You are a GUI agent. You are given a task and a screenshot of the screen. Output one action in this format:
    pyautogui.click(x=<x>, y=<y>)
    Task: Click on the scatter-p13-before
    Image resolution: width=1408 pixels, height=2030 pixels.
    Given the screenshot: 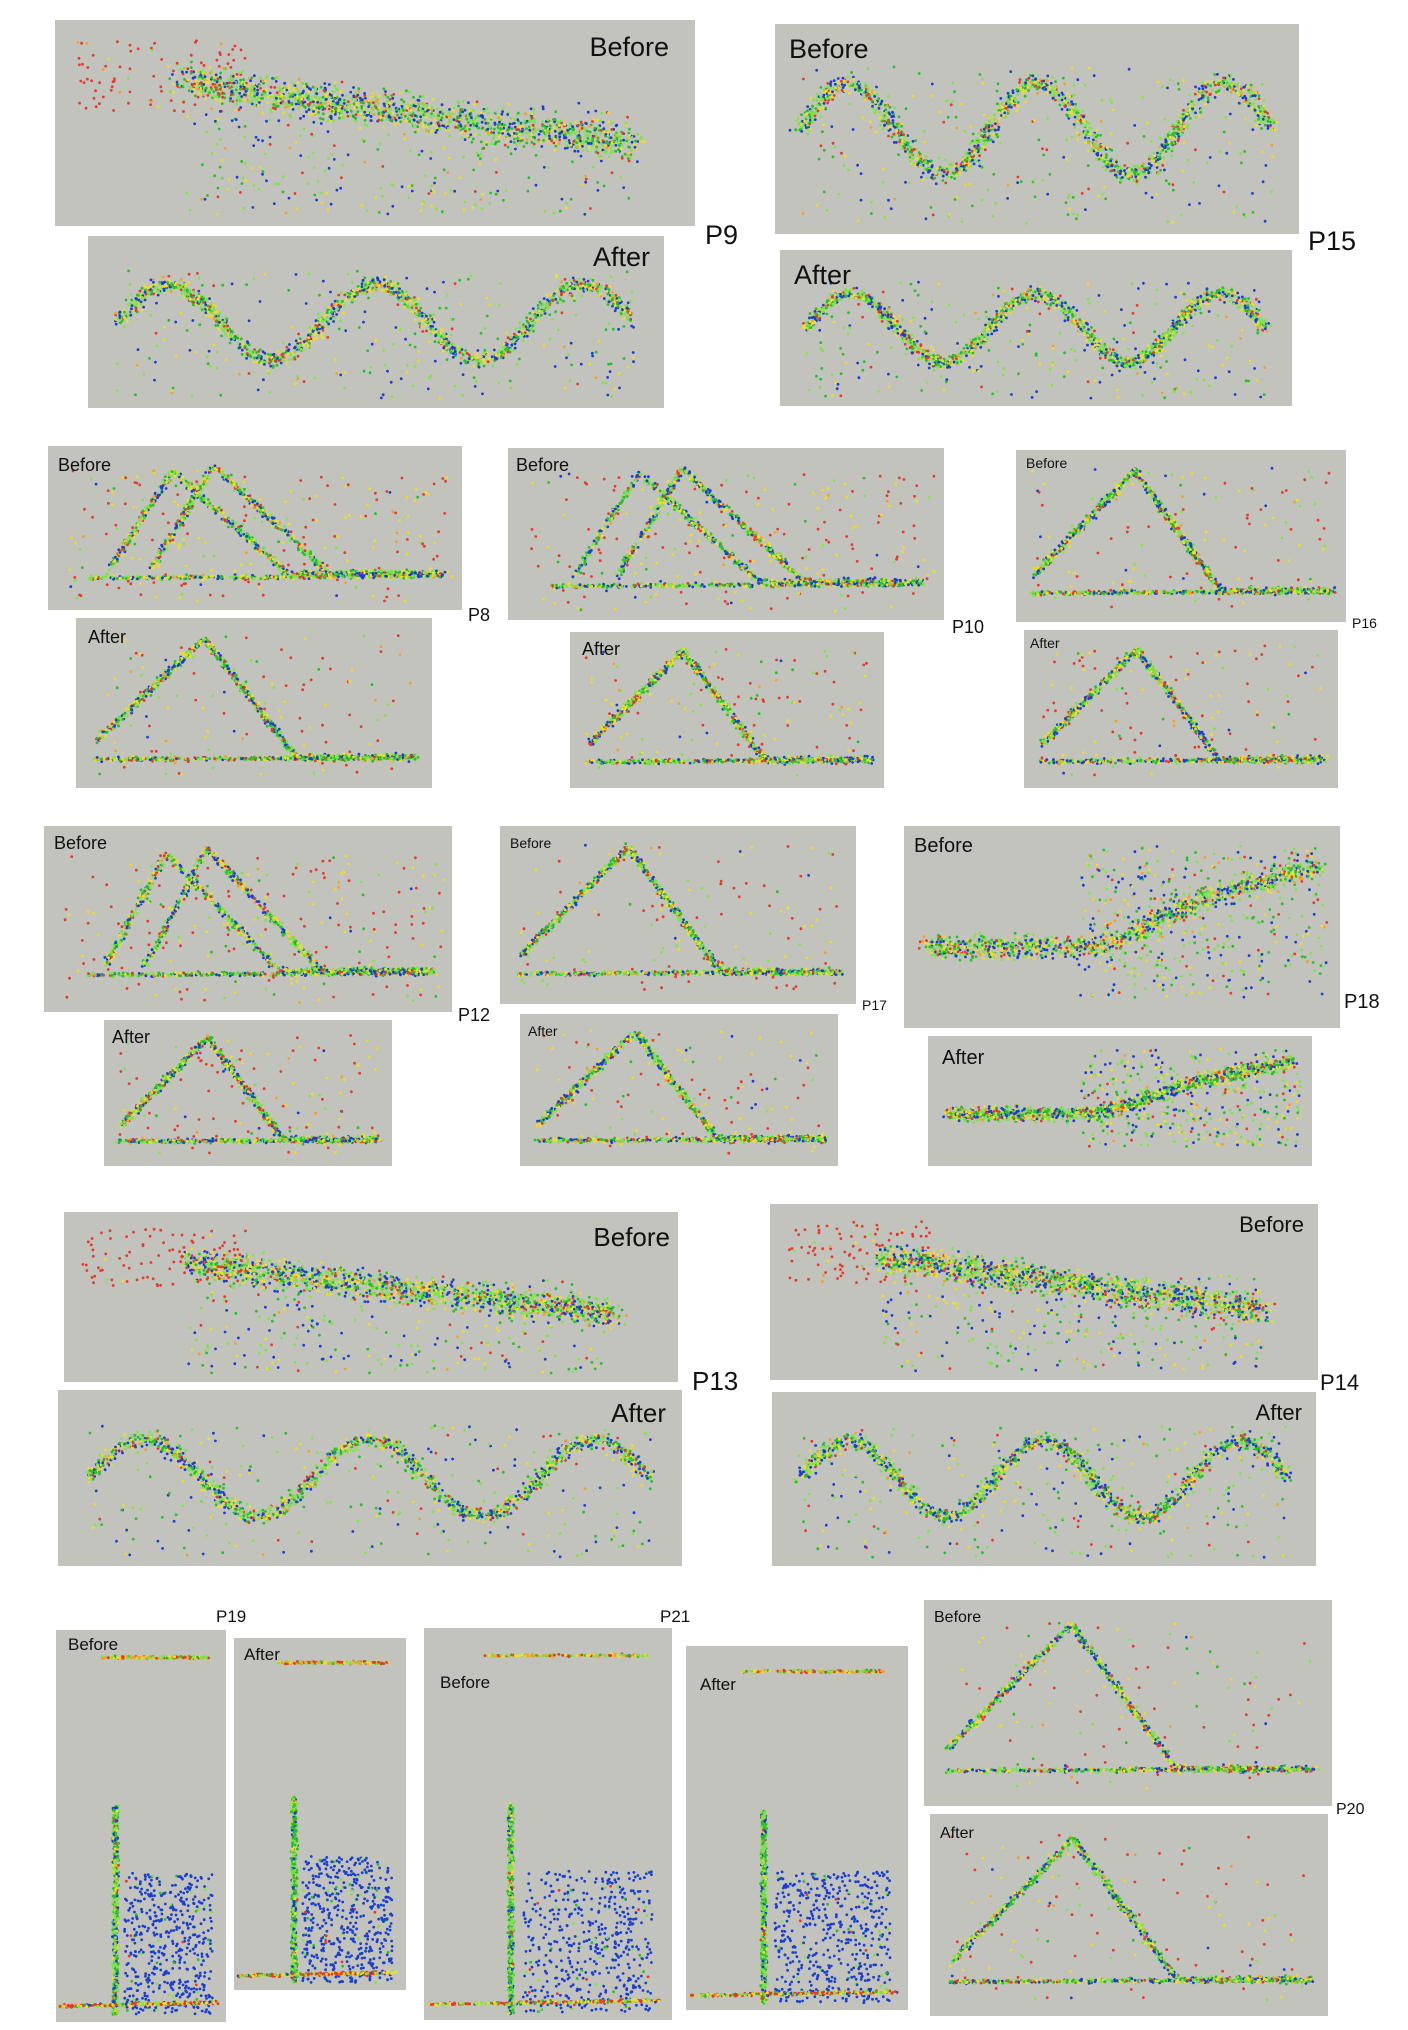 What is the action you would take?
    pyautogui.click(x=354, y=1301)
    